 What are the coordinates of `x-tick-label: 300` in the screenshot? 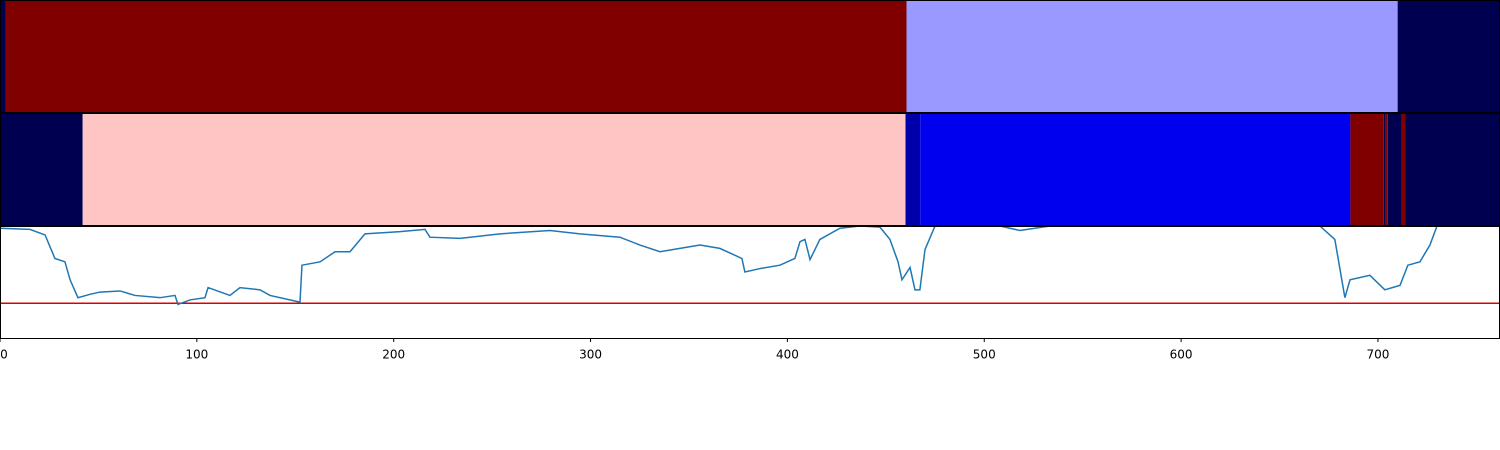 It's located at (590, 355).